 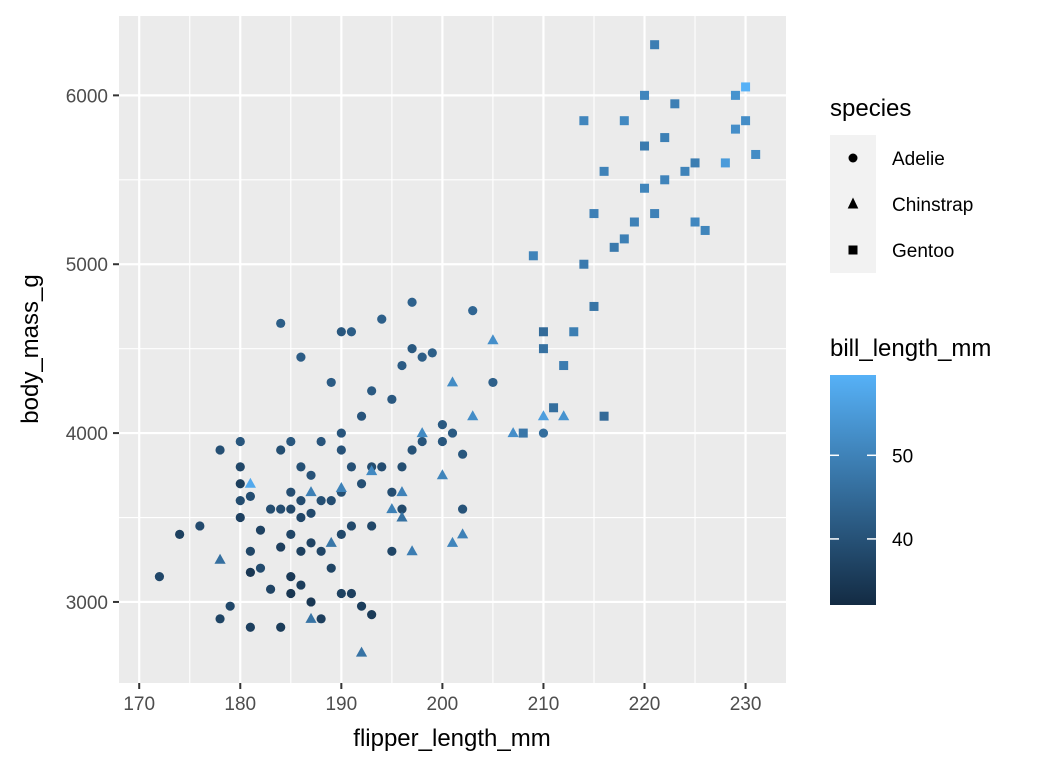 What do you see at coordinates (901, 184) in the screenshot?
I see `species-legend: species Adelie Chinstrap Gentoo` at bounding box center [901, 184].